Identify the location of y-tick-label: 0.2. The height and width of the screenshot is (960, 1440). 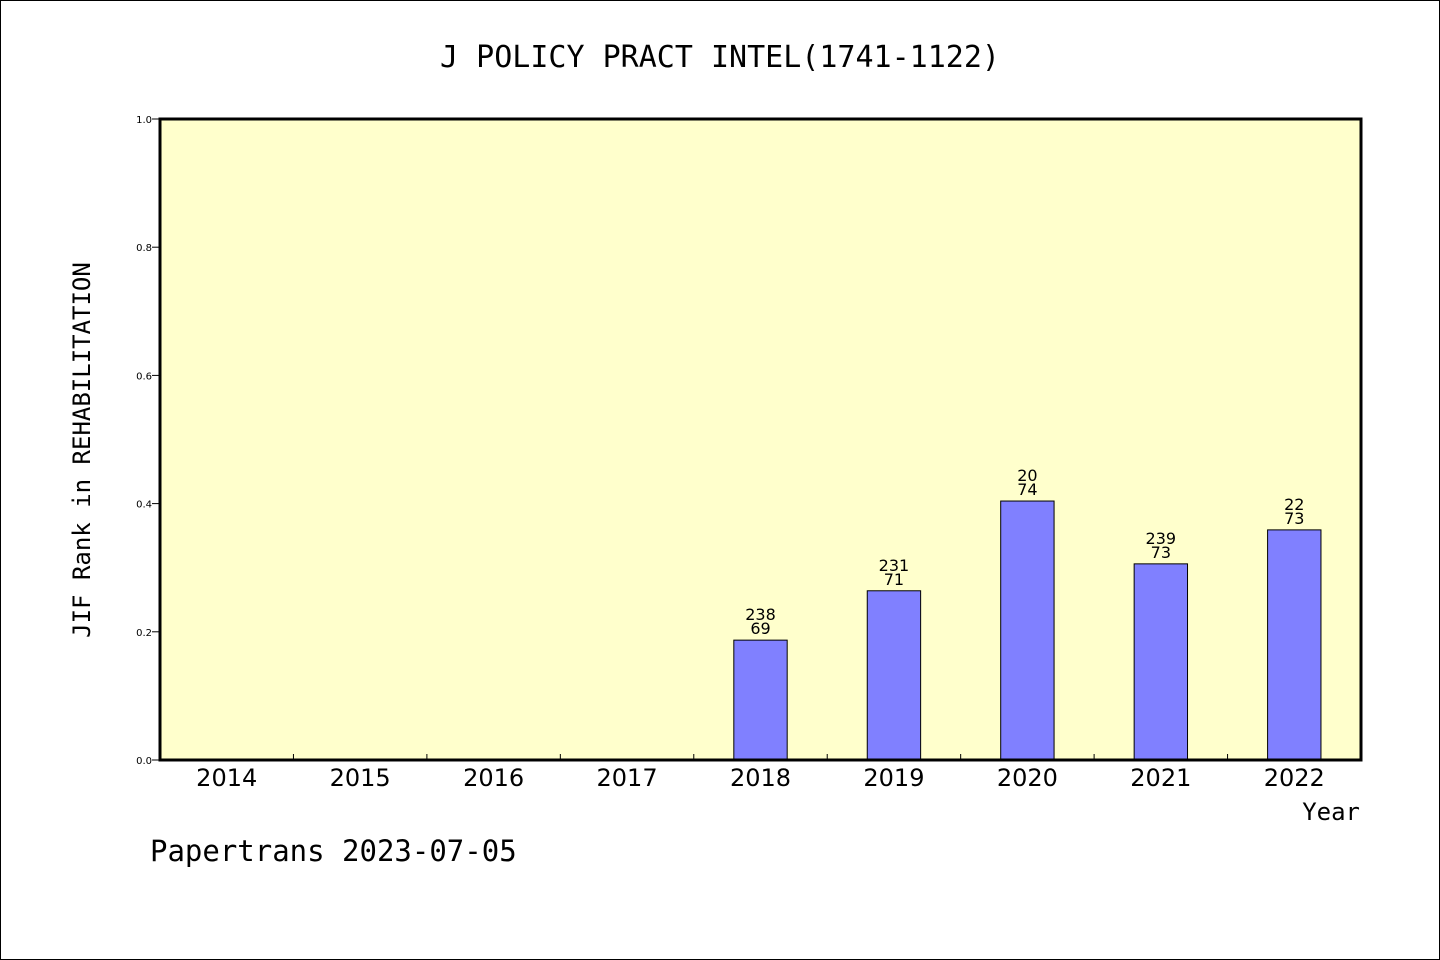
(144, 633).